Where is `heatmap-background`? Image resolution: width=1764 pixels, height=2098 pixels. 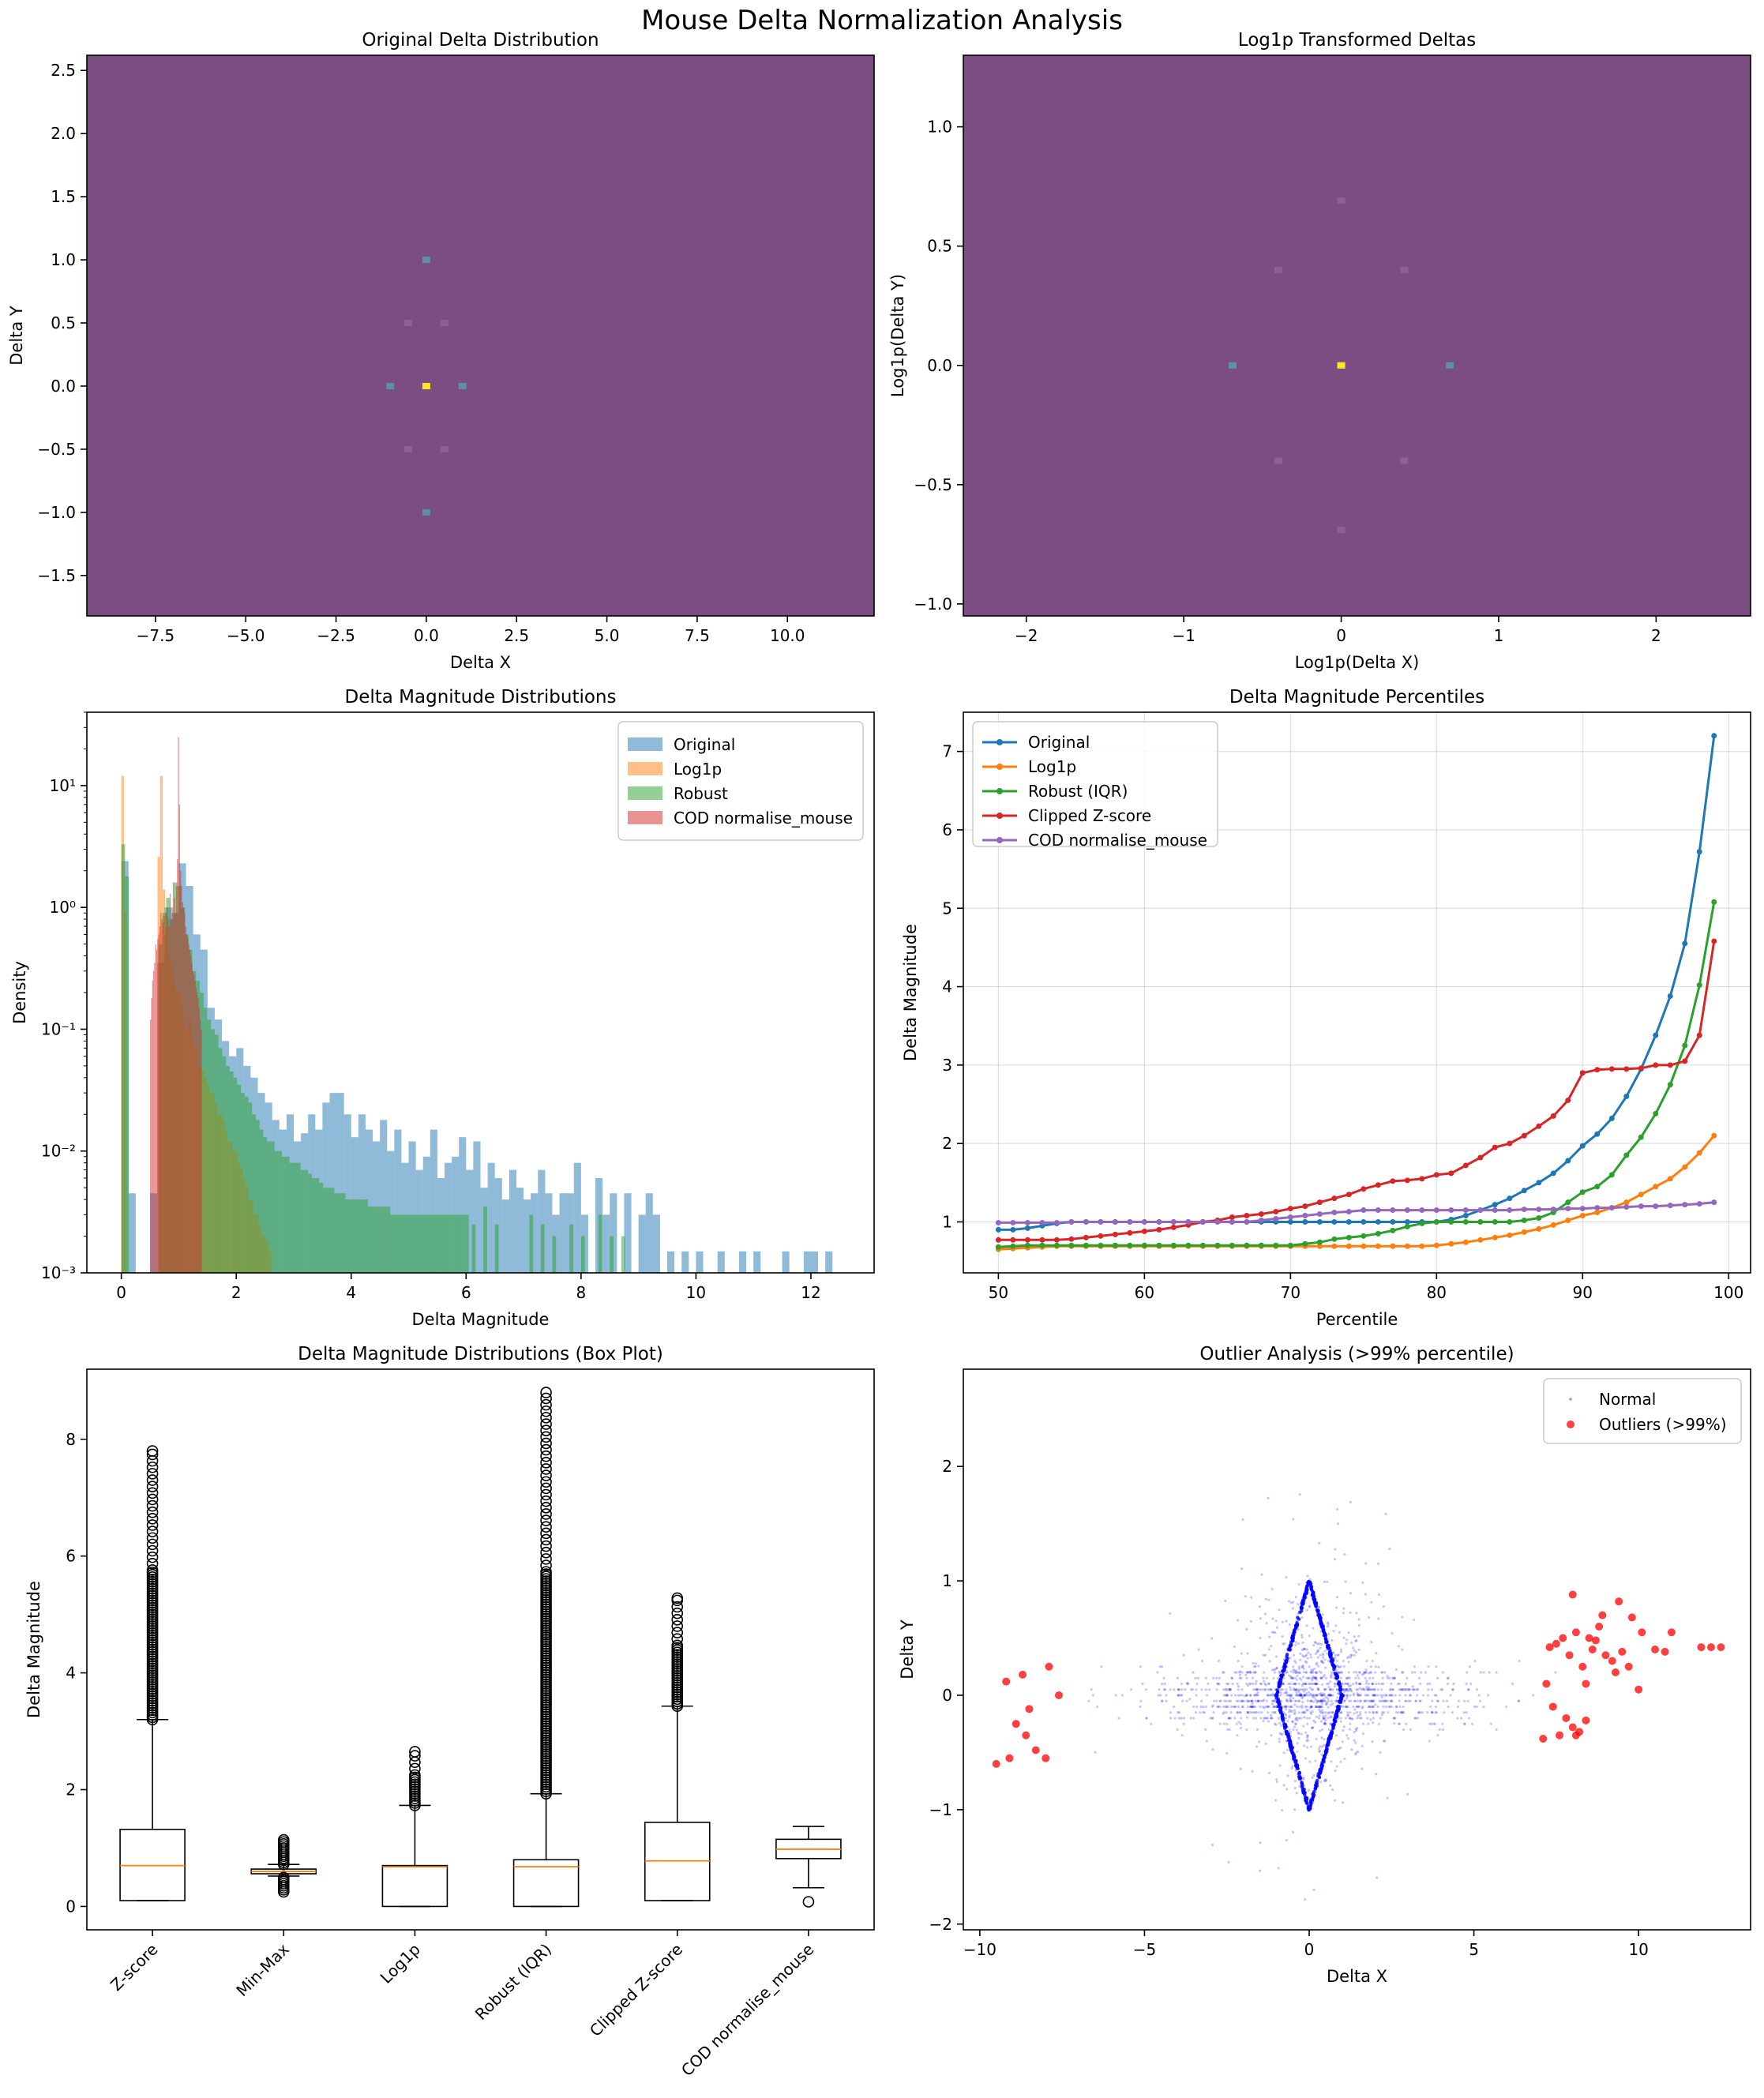 heatmap-background is located at coordinates (1357, 335).